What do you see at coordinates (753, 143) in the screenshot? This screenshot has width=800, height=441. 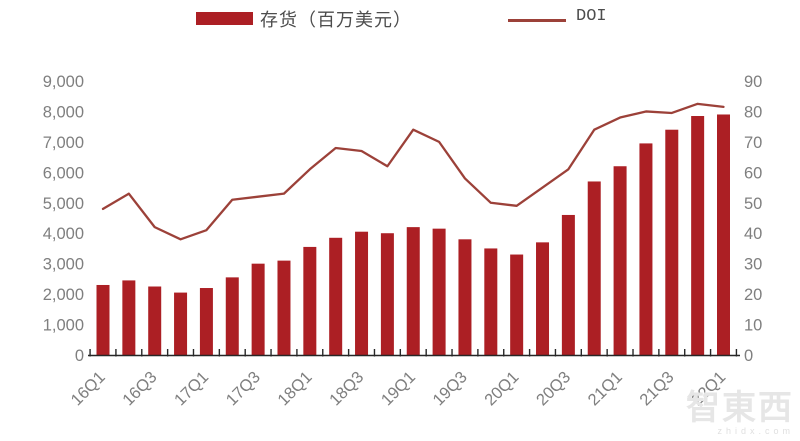 I see `y-axis-right-tick-label: 70` at bounding box center [753, 143].